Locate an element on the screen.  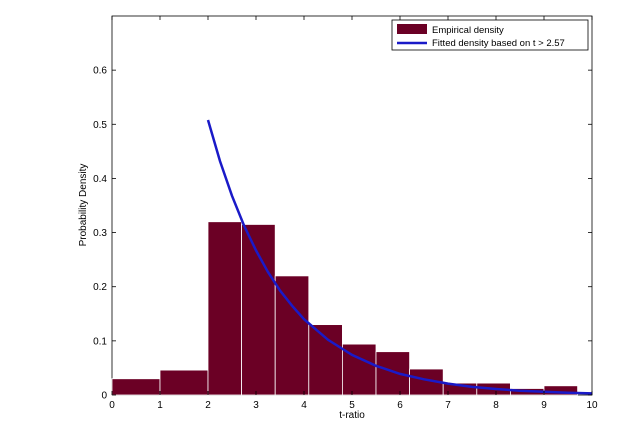
y-tick-label: 0.1 is located at coordinates (100, 341).